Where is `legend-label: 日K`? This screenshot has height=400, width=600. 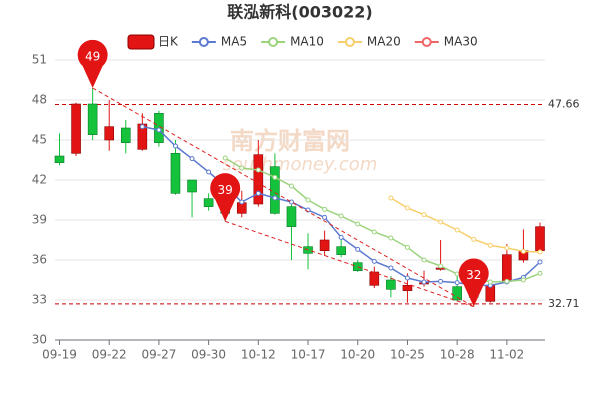 legend-label: 日K is located at coordinates (168, 42).